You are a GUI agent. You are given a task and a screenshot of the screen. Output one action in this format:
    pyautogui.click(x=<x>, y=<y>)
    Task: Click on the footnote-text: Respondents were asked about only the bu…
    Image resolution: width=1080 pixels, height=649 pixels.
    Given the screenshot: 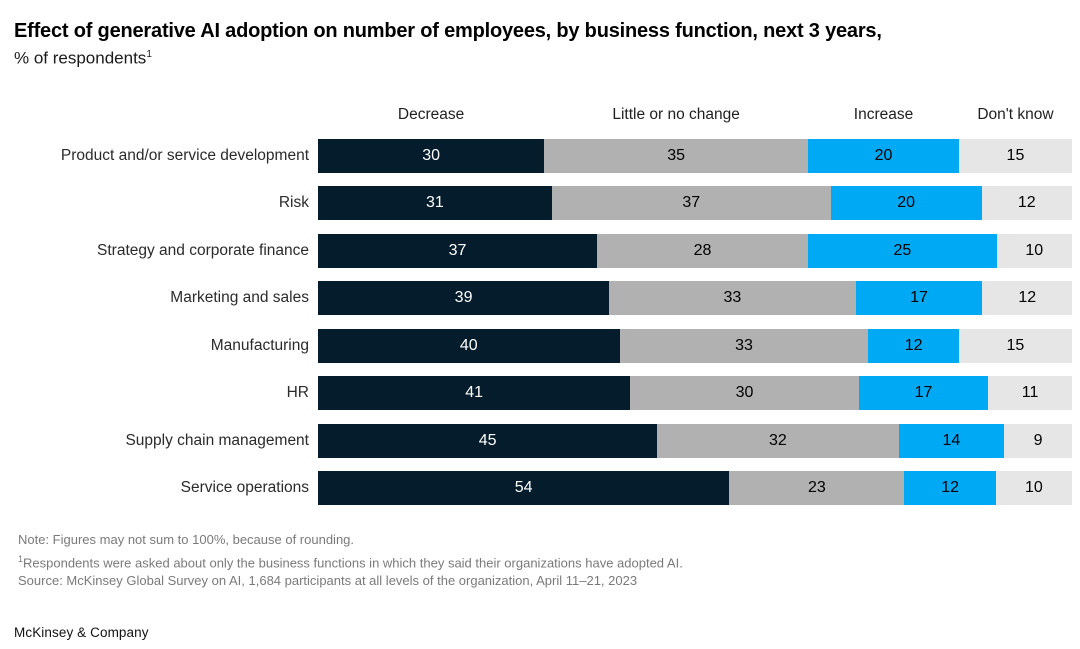 What is the action you would take?
    pyautogui.click(x=353, y=562)
    